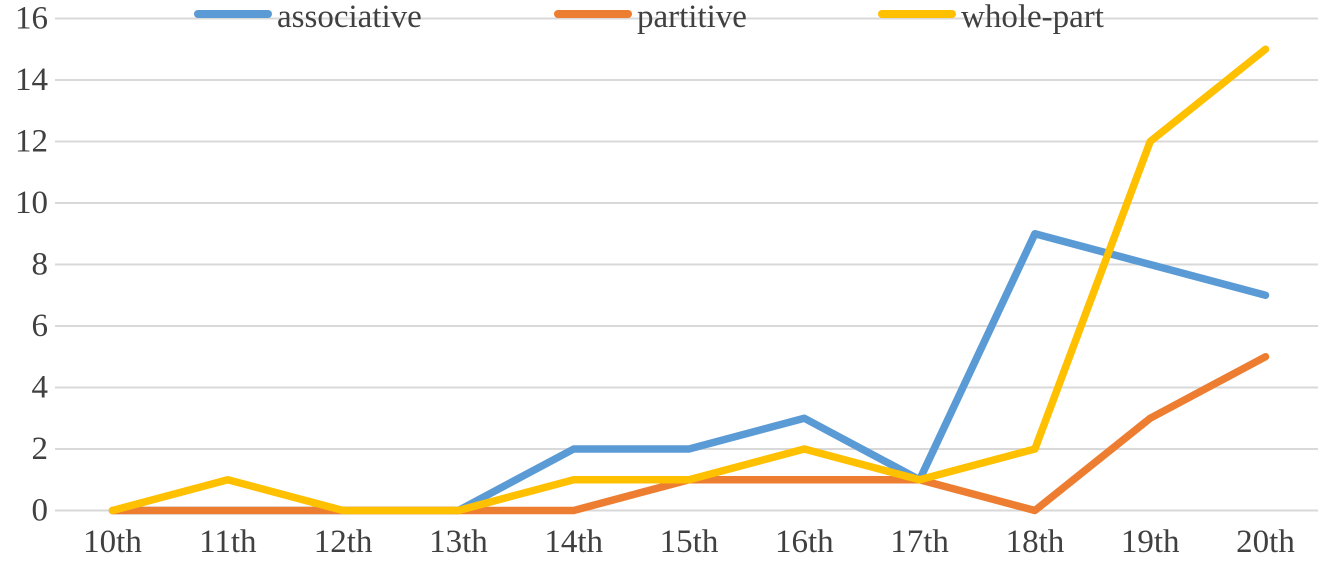  What do you see at coordinates (458, 542) in the screenshot?
I see `x-axis-tick-label-13th: 13th` at bounding box center [458, 542].